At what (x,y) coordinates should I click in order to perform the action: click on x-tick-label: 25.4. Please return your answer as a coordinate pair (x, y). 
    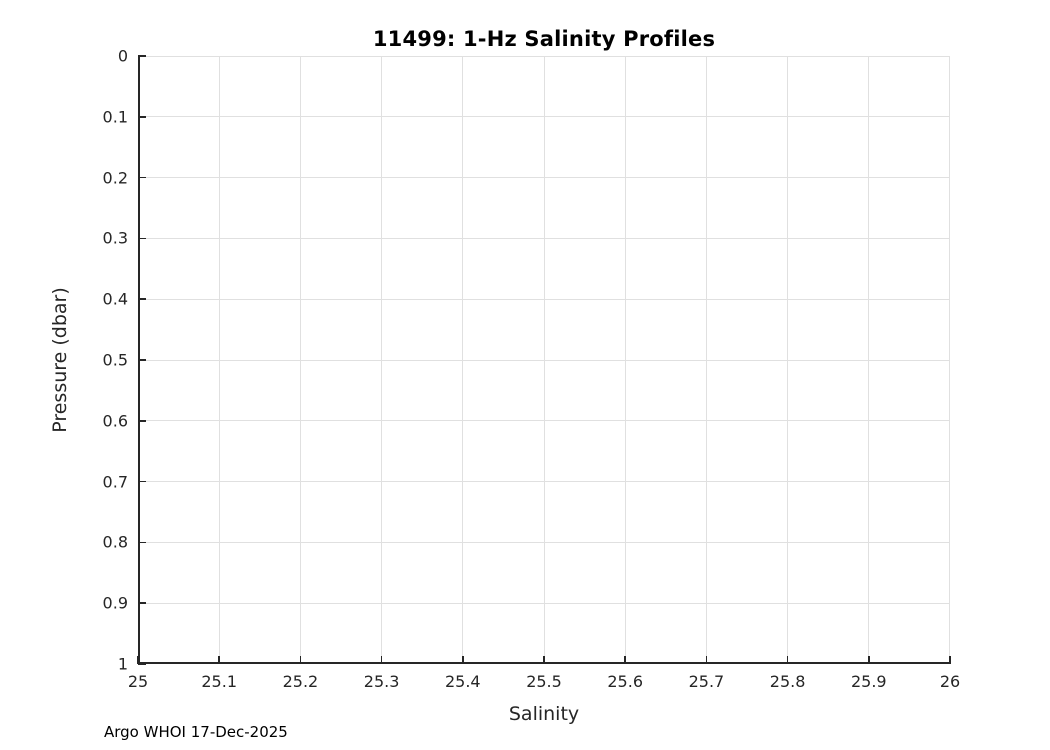
    Looking at the image, I should click on (462, 681).